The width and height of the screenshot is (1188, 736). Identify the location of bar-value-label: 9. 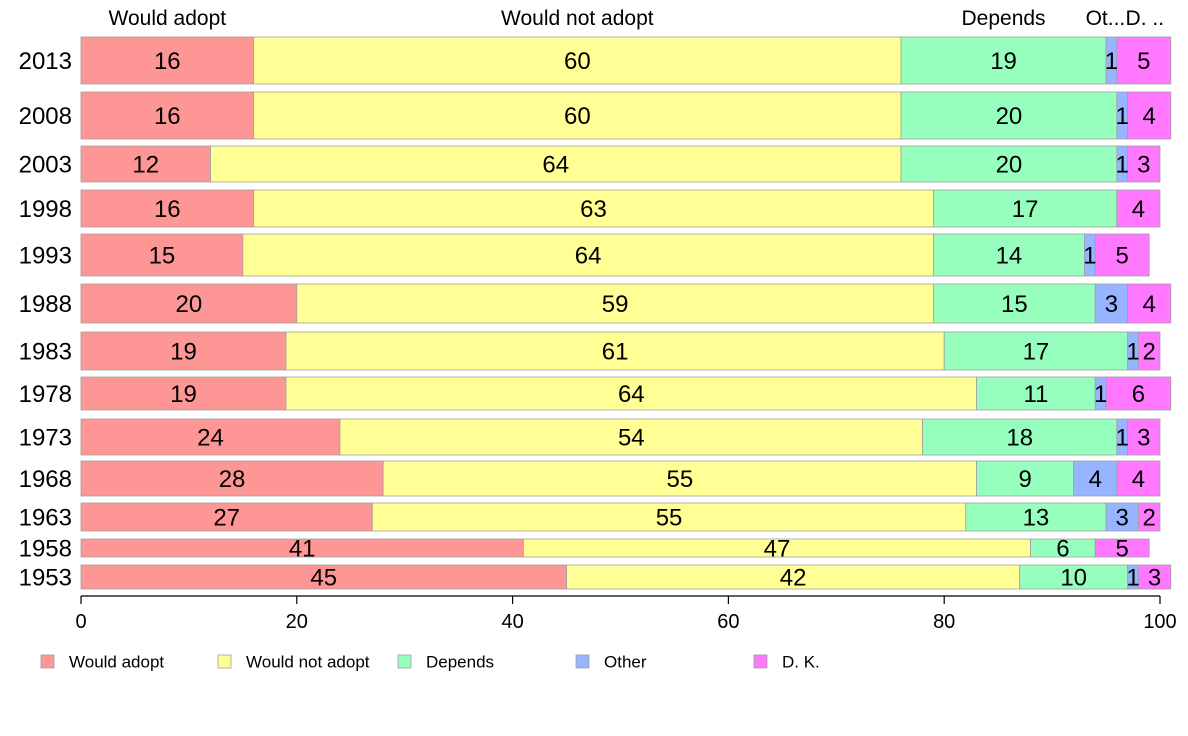
(1024, 479).